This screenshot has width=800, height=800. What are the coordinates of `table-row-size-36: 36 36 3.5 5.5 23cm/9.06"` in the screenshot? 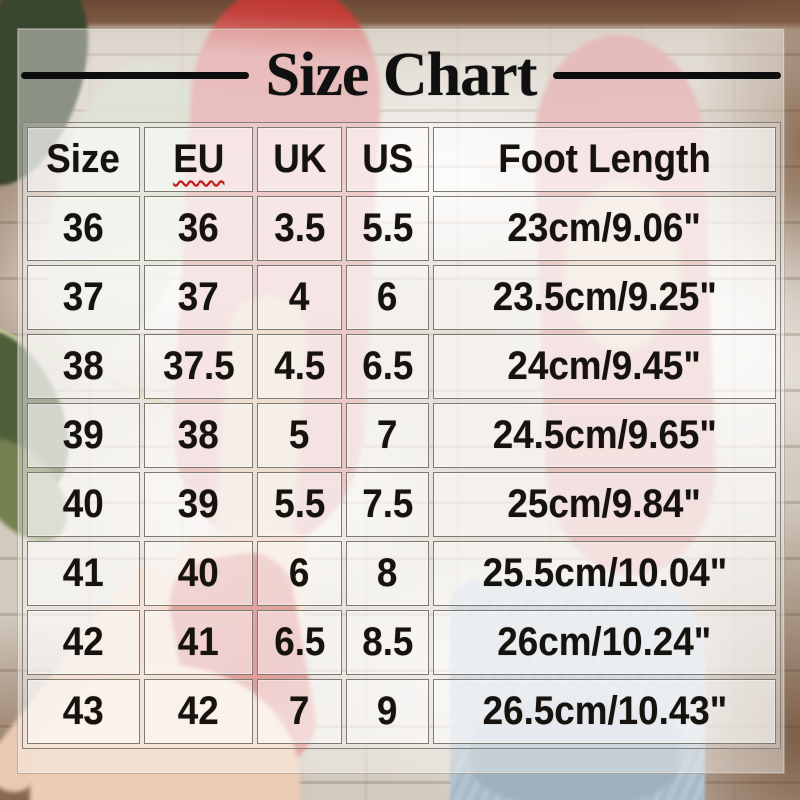 It's located at (401, 228).